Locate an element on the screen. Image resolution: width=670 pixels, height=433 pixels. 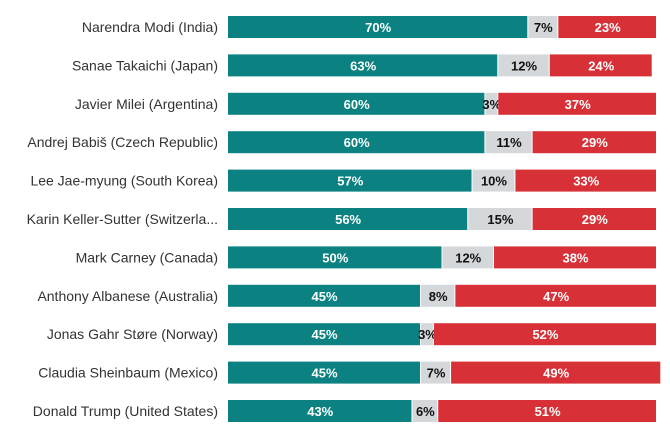
data-label: 43% is located at coordinates (320, 411).